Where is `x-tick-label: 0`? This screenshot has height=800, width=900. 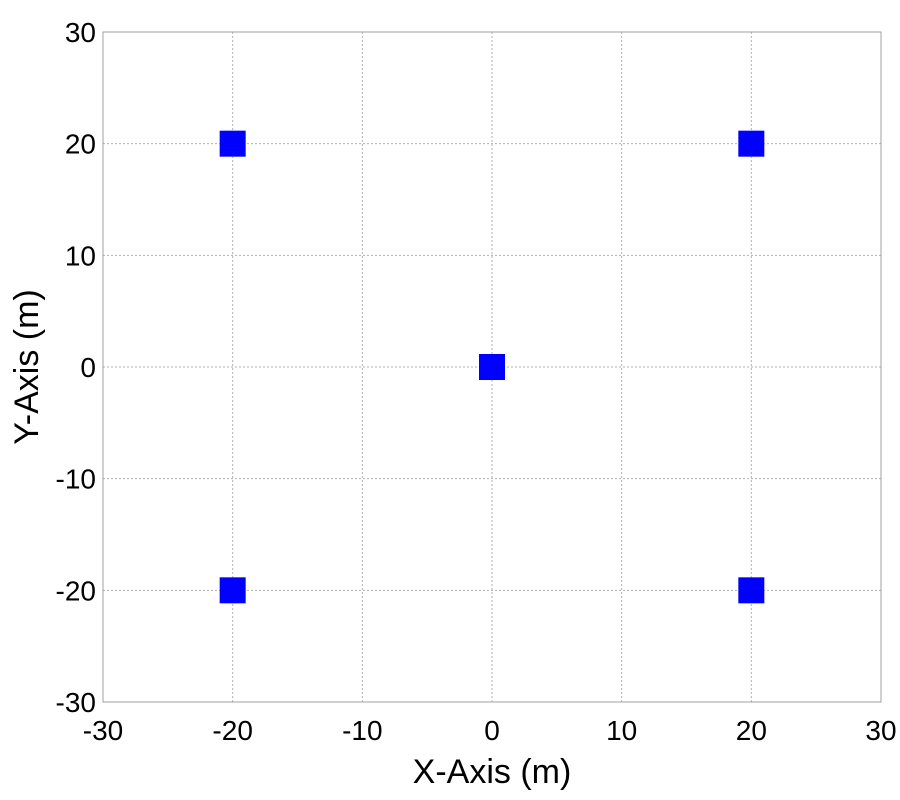 x-tick-label: 0 is located at coordinates (492, 730).